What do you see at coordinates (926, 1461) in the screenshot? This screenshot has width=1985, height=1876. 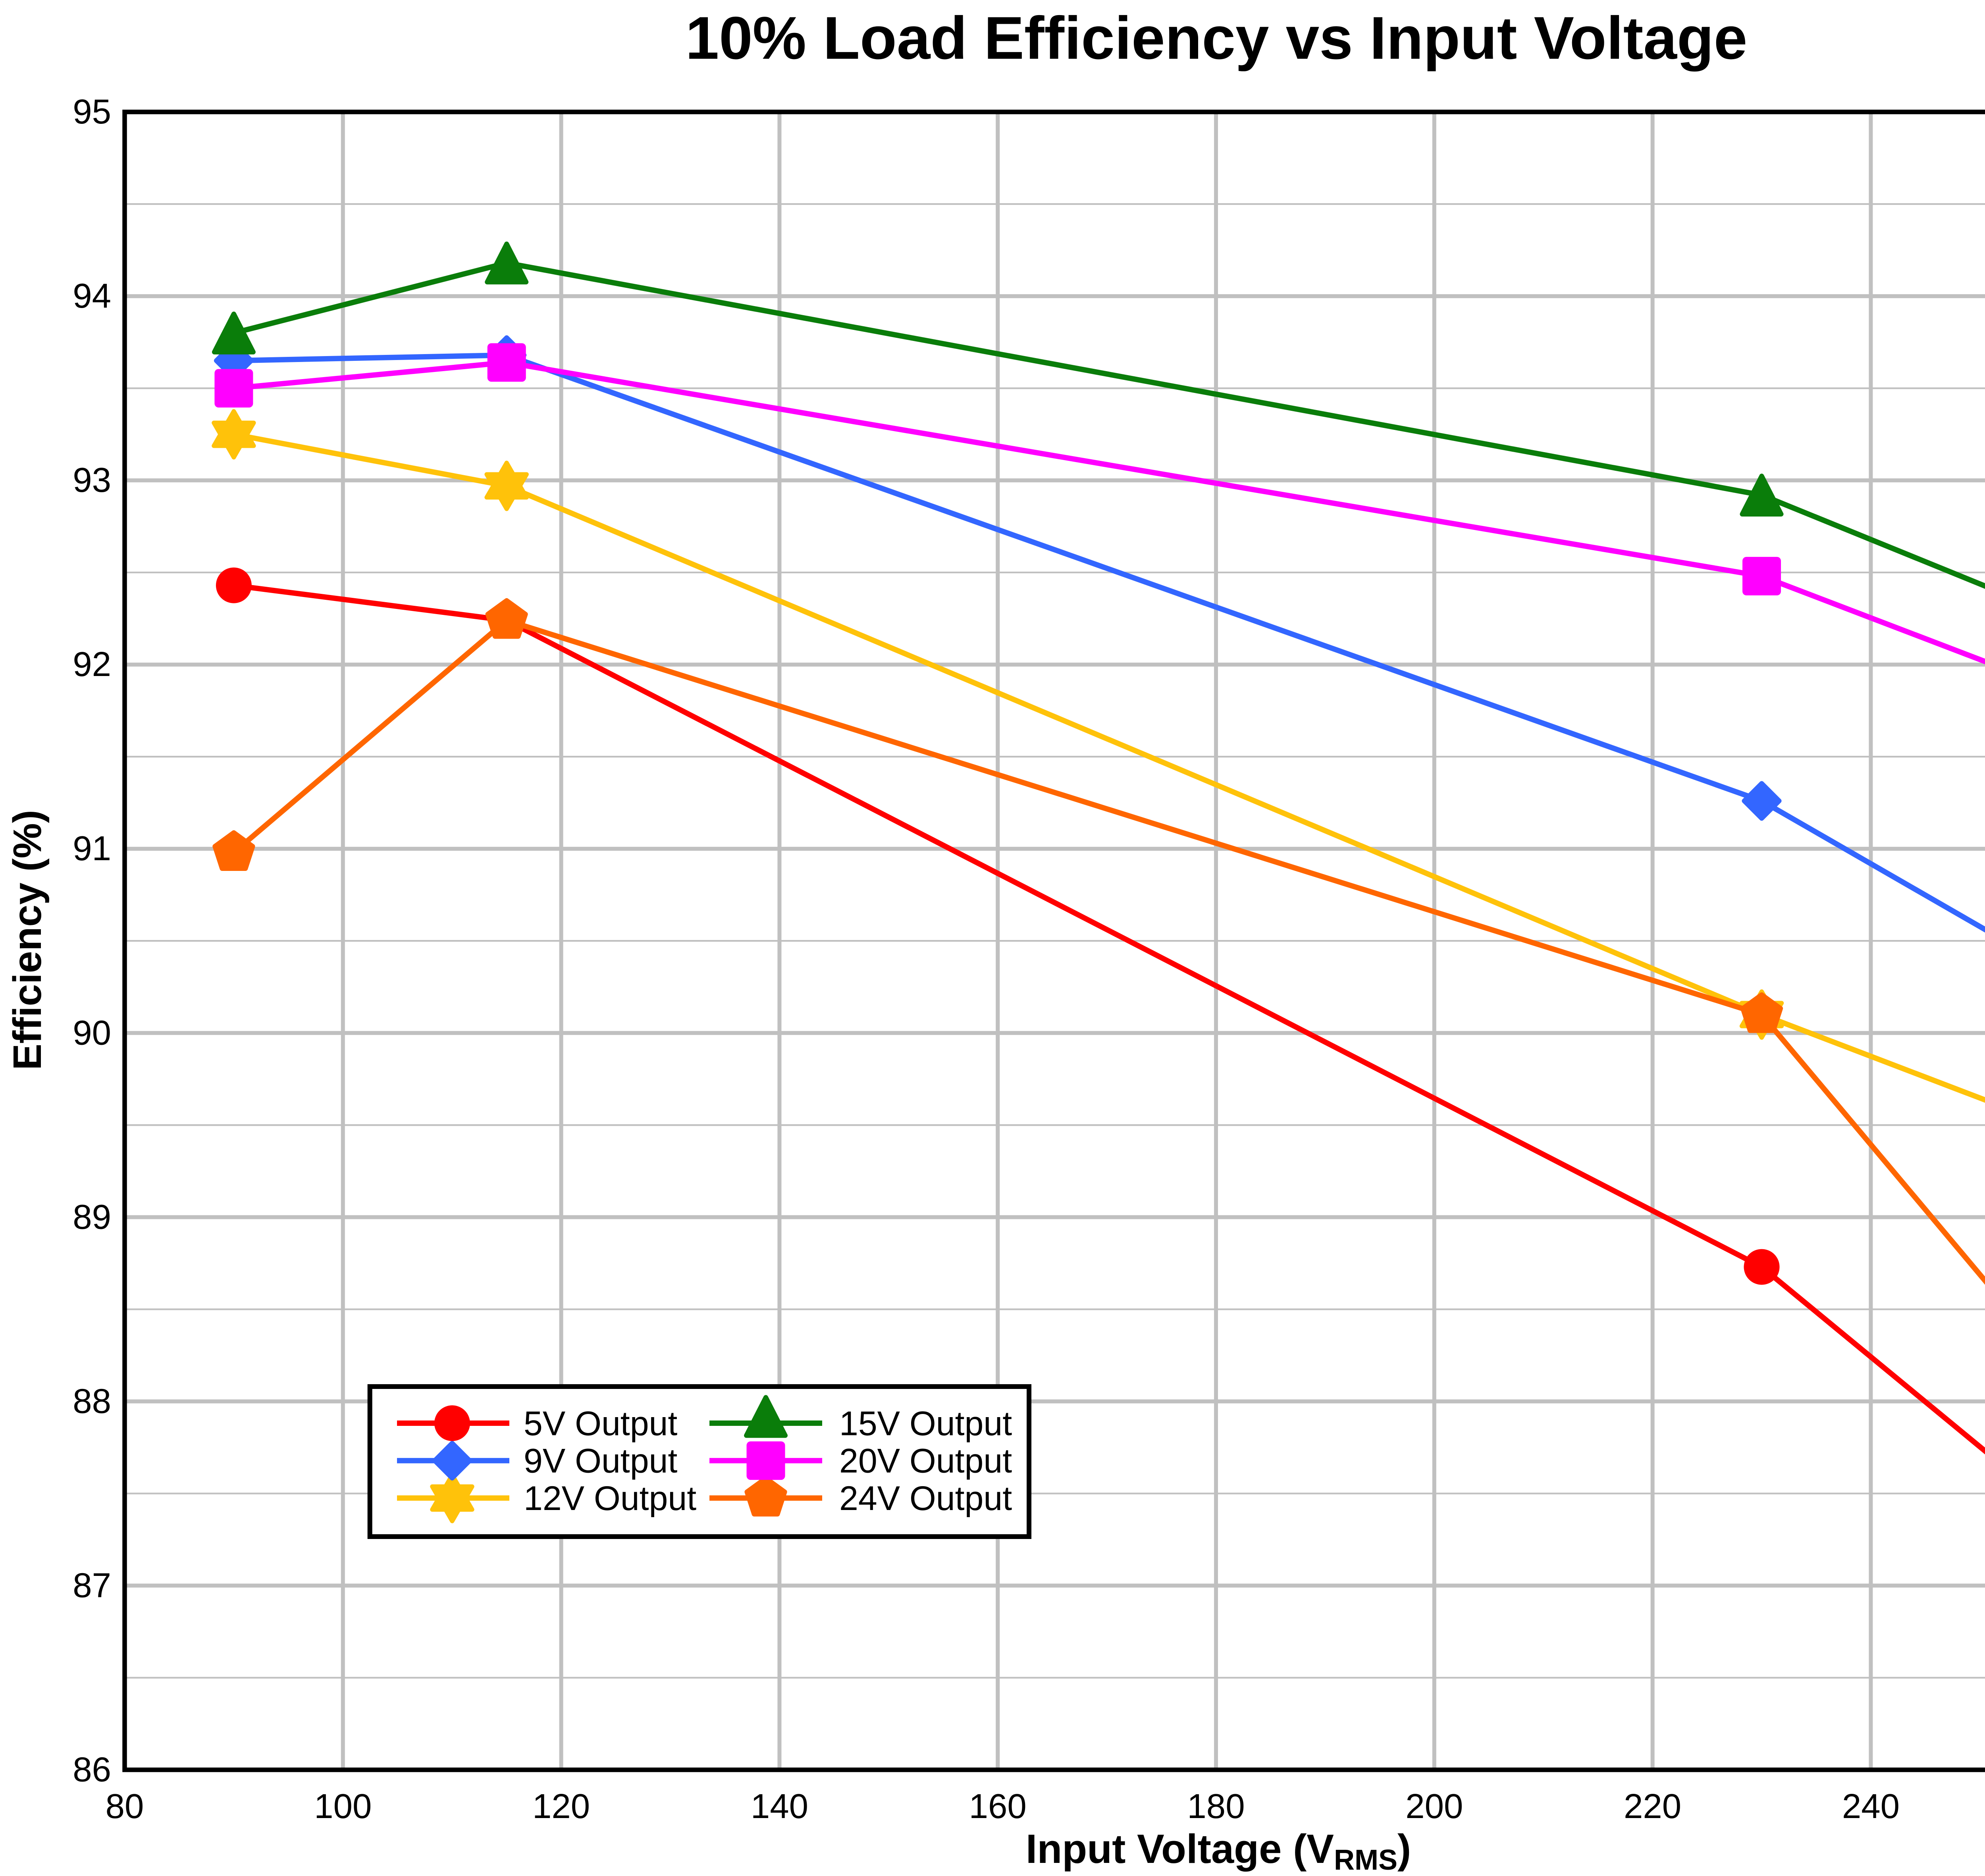 I see `svg-text: 20V Output` at bounding box center [926, 1461].